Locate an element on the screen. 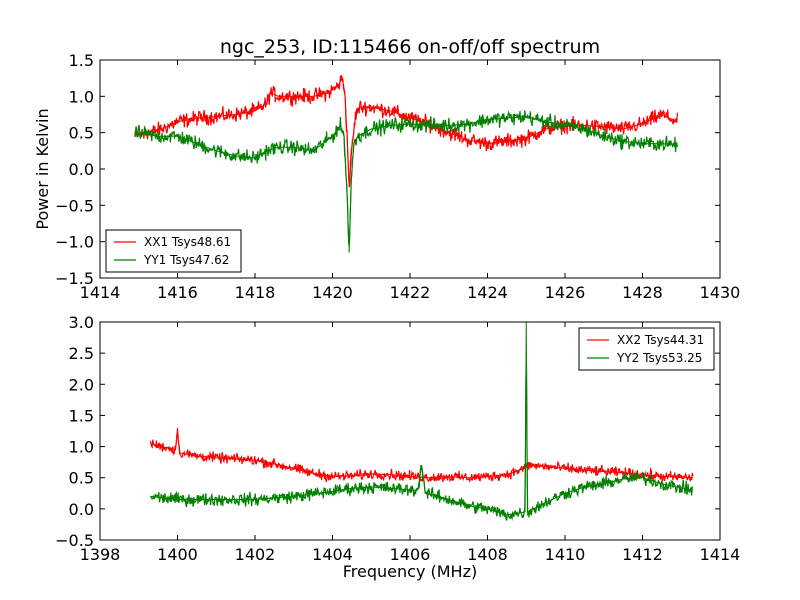 The width and height of the screenshot is (800, 600). x-tick-label: 1398 is located at coordinates (100, 554).